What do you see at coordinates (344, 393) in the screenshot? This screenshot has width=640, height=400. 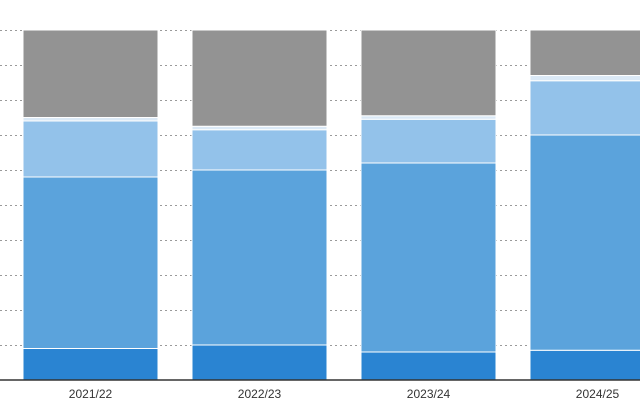 I see `x-tick-labels: 2021/22 2022/23 2023/24 2024/25` at bounding box center [344, 393].